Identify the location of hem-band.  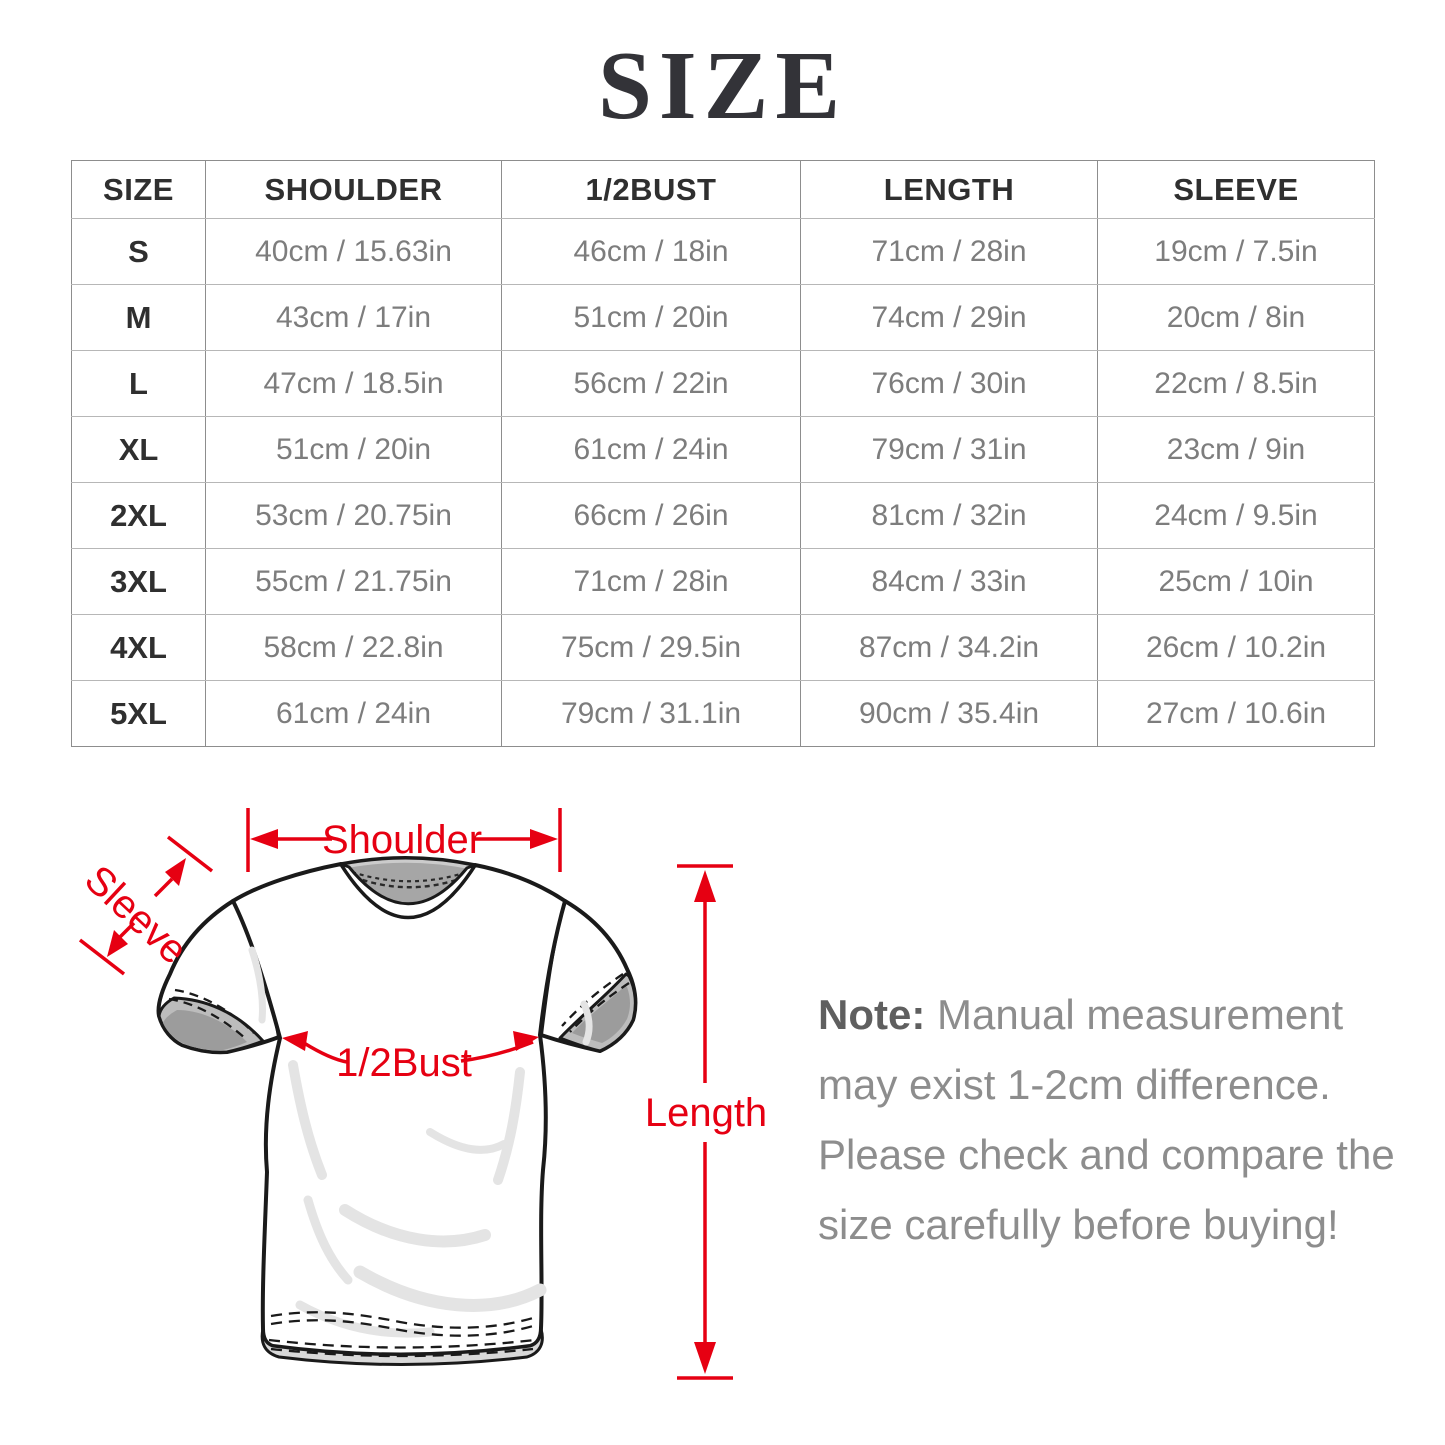
(402, 1346).